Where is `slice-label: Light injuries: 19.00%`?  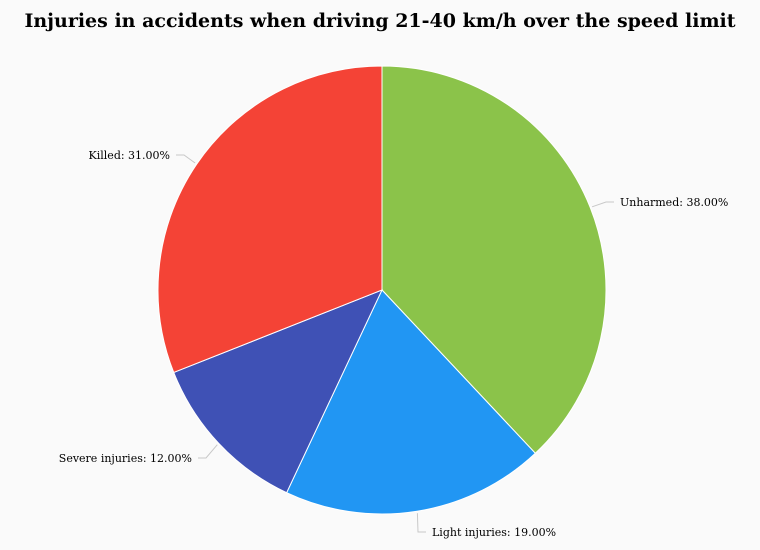
slice-label: Light injuries: 19.00% is located at coordinates (494, 532).